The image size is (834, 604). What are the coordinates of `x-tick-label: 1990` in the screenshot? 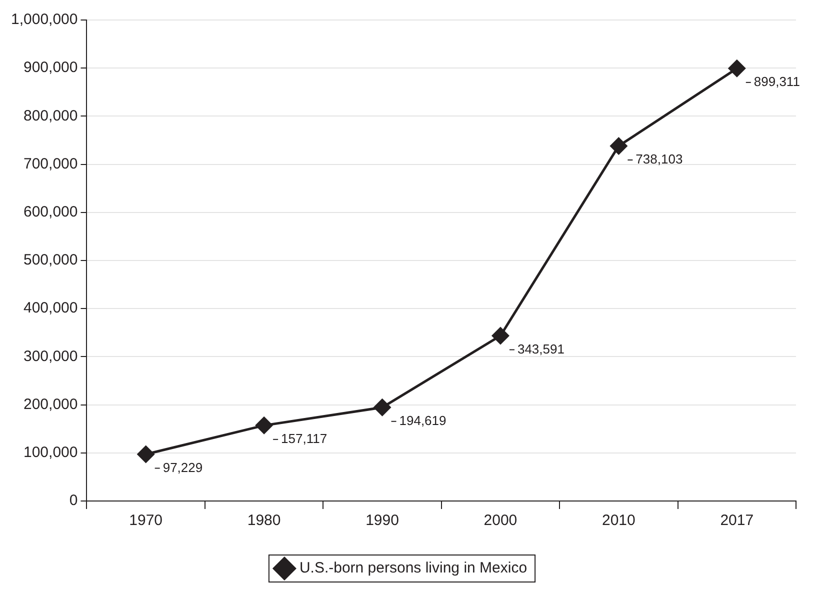 It's located at (382, 521).